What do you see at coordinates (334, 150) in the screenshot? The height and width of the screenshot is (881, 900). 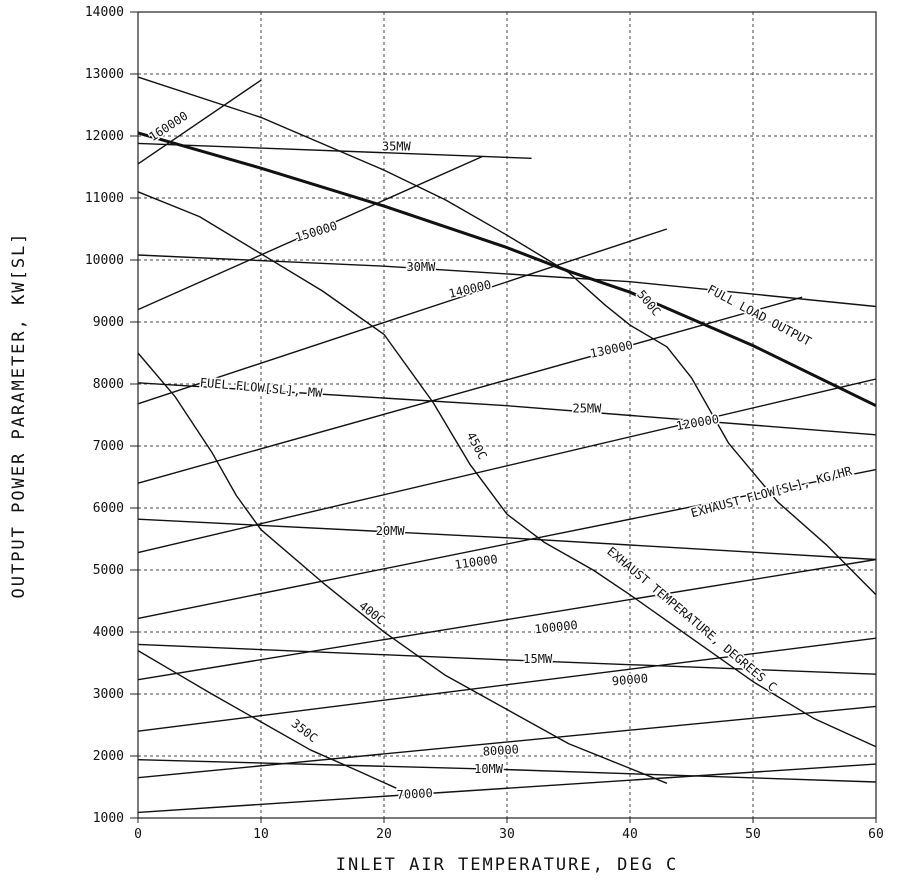 I see `fuel-flow-line-35mw` at bounding box center [334, 150].